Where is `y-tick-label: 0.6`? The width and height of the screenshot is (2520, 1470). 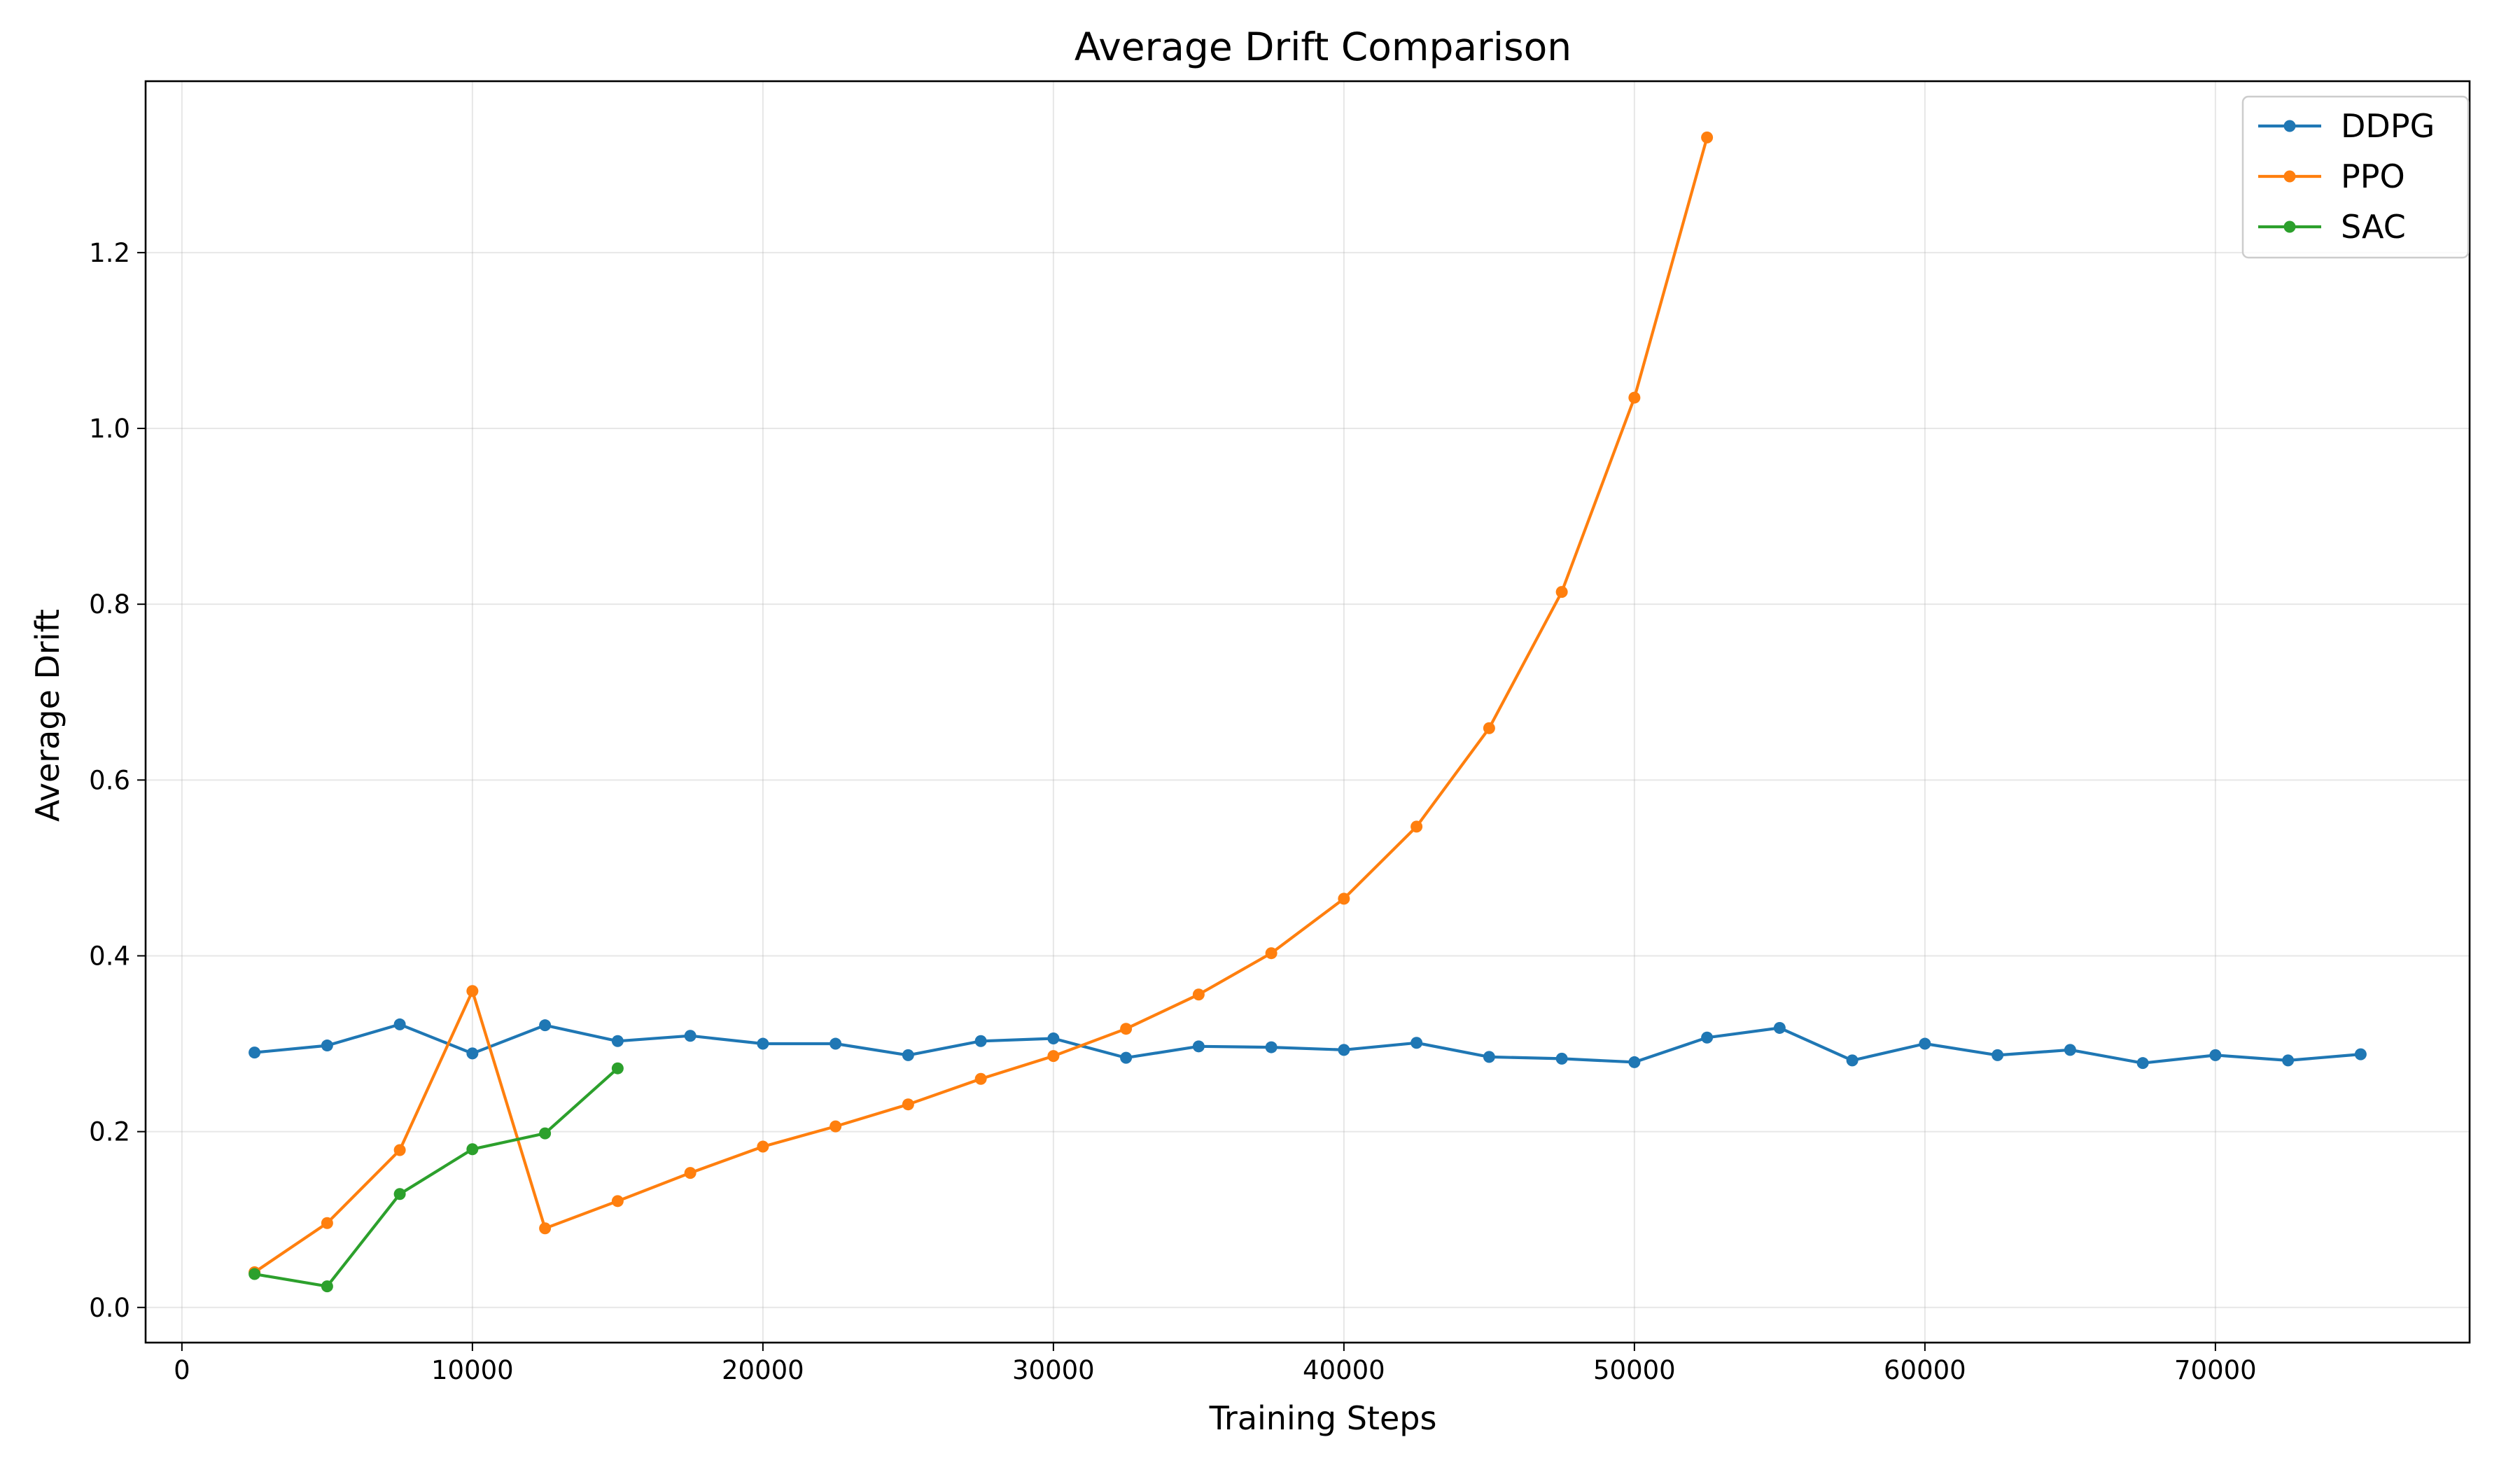
y-tick-label: 0.6 is located at coordinates (109, 780).